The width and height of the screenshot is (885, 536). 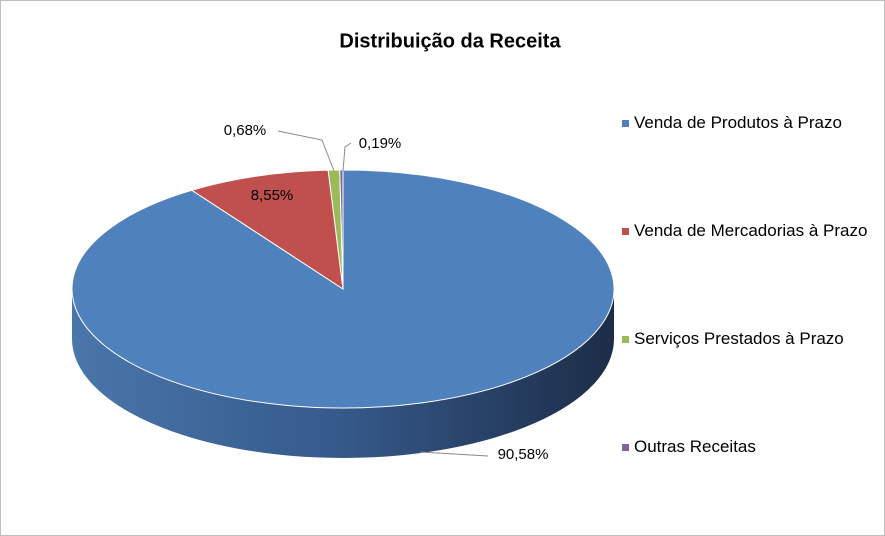 What do you see at coordinates (738, 122) in the screenshot?
I see `legend-label: Venda de Produtos à Prazo` at bounding box center [738, 122].